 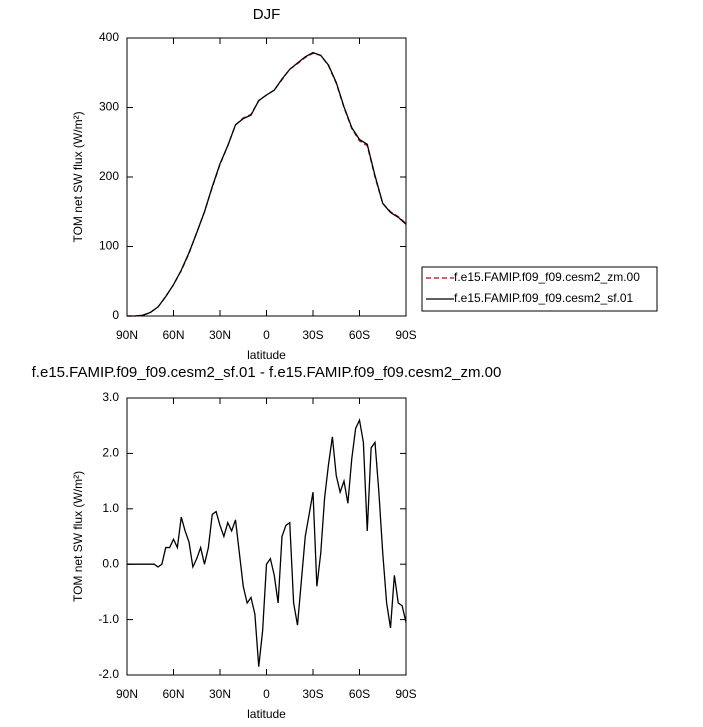 I want to click on y-tick-label: -1.0, so click(x=108, y=619).